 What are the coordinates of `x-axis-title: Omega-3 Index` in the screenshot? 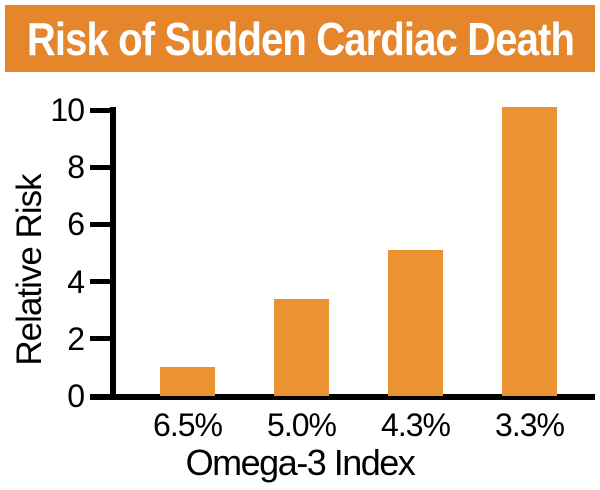 It's located at (300, 462).